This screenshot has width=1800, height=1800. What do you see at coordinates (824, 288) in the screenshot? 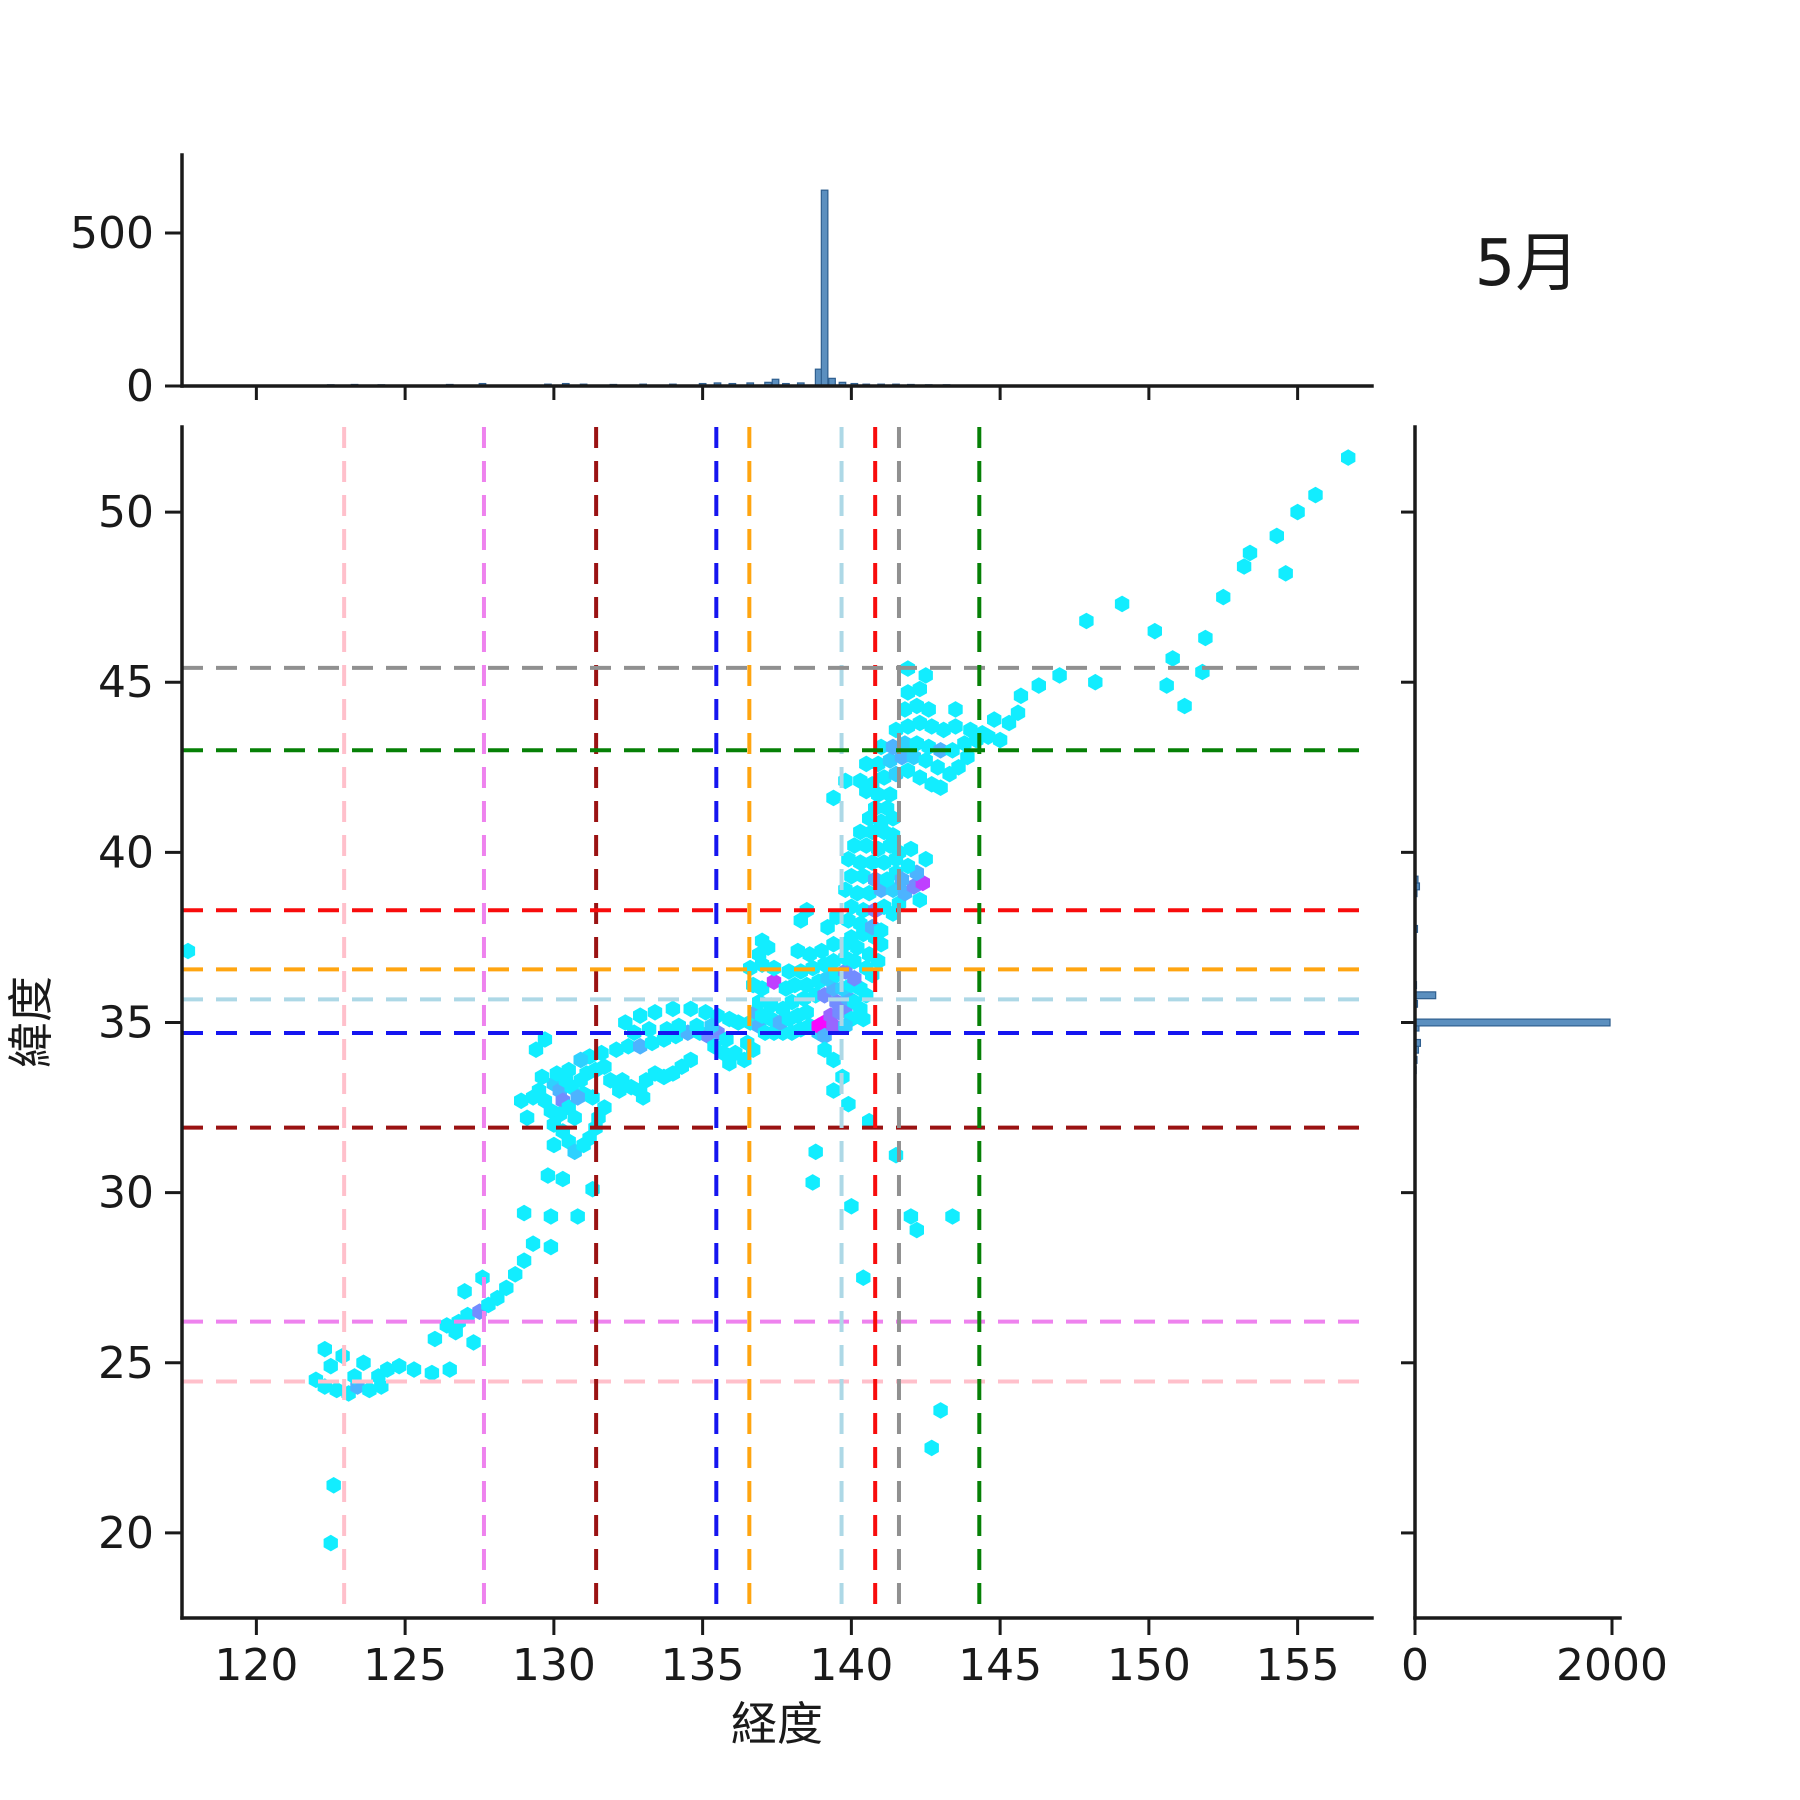
I see `top-hist-bar` at bounding box center [824, 288].